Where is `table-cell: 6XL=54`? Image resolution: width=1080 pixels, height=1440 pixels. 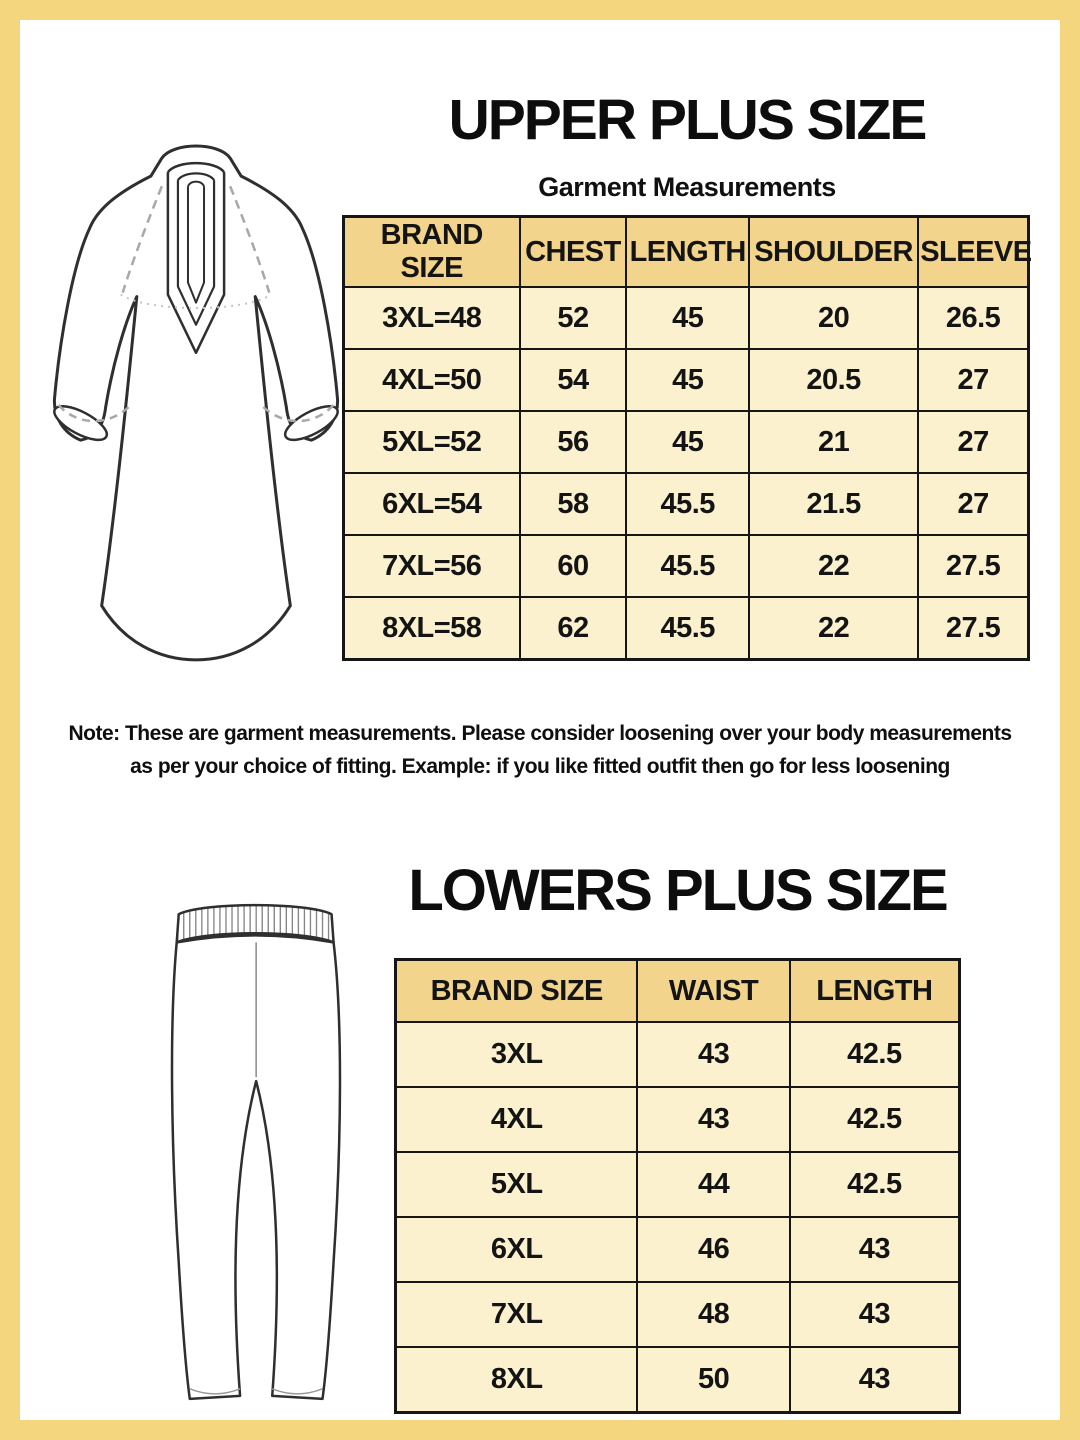 table-cell: 6XL=54 is located at coordinates (431, 504).